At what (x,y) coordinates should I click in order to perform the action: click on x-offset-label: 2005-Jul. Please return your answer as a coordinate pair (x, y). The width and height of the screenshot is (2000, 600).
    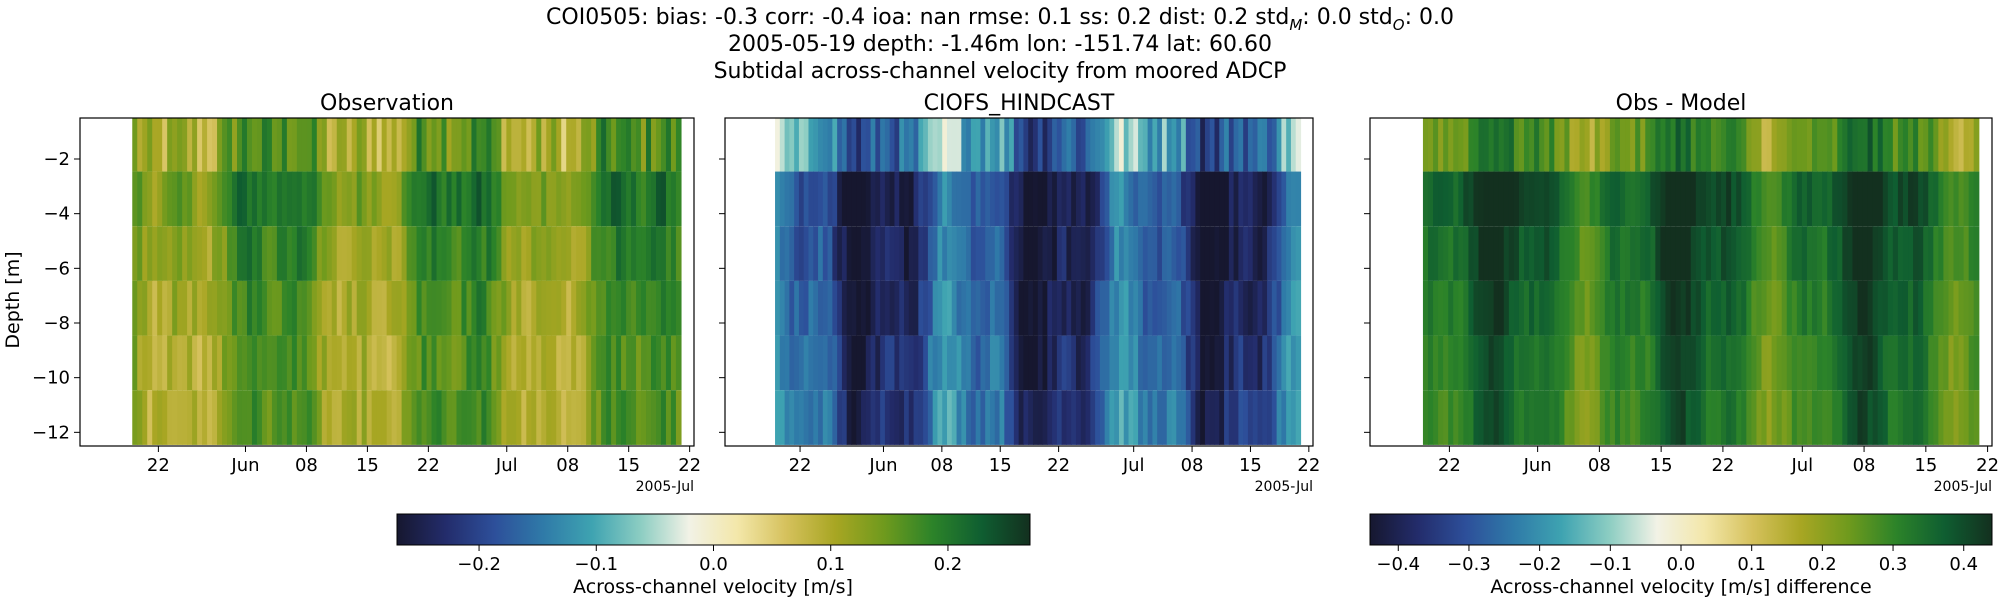
    Looking at the image, I should click on (665, 487).